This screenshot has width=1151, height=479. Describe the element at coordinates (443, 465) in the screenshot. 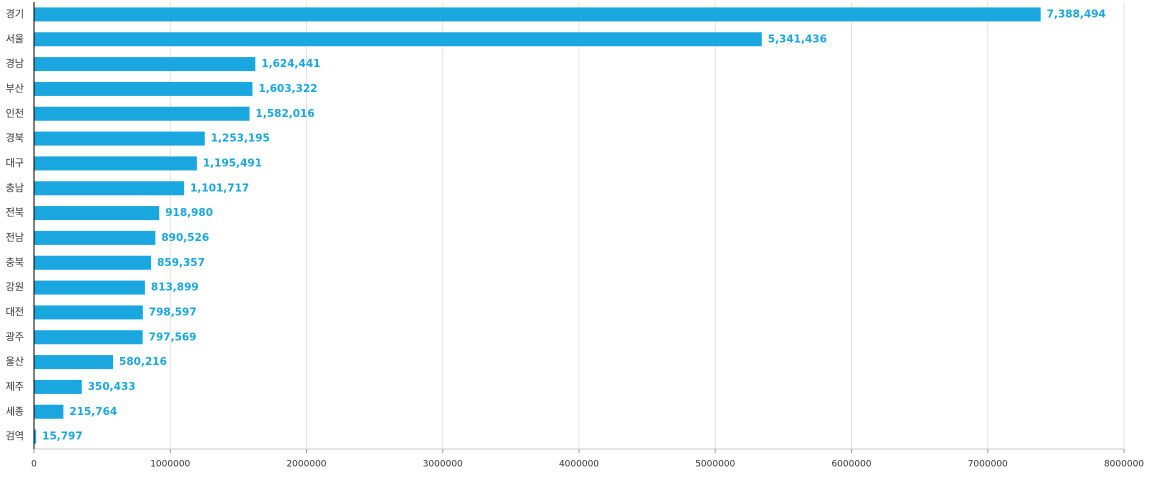

I see `x-tick-label: 3000000` at that location.